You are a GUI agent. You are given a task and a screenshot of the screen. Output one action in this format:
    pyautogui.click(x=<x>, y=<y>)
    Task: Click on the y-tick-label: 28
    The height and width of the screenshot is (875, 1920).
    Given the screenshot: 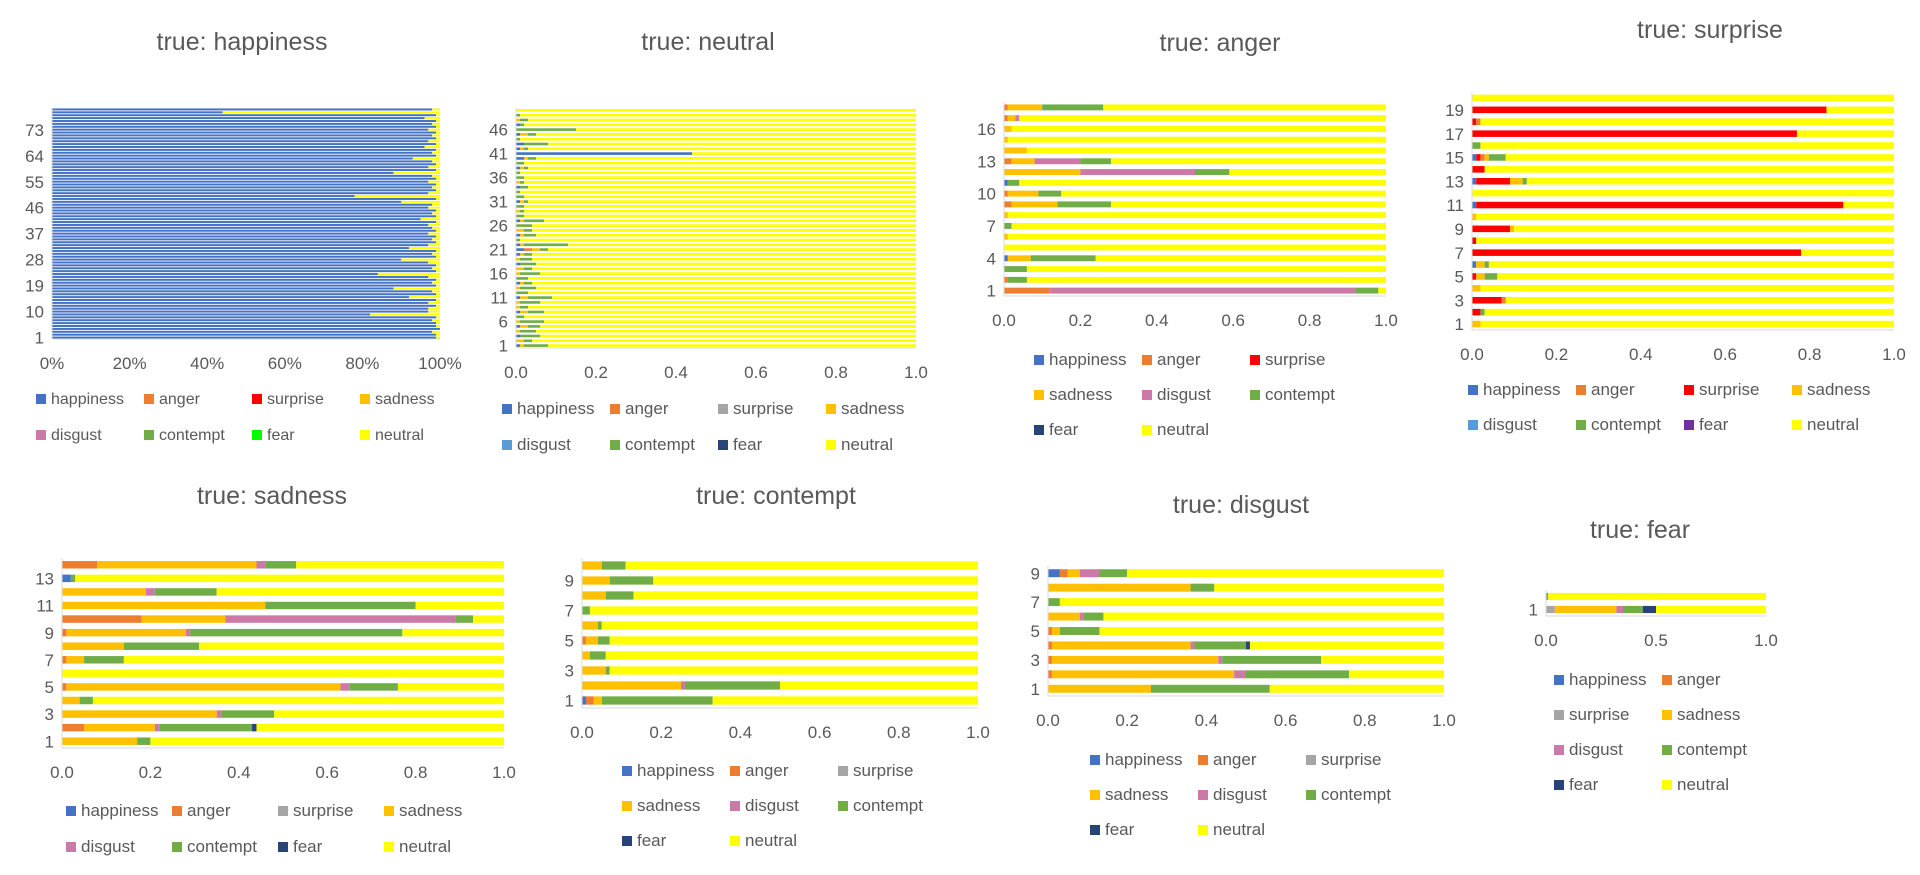 What is the action you would take?
    pyautogui.click(x=34, y=260)
    